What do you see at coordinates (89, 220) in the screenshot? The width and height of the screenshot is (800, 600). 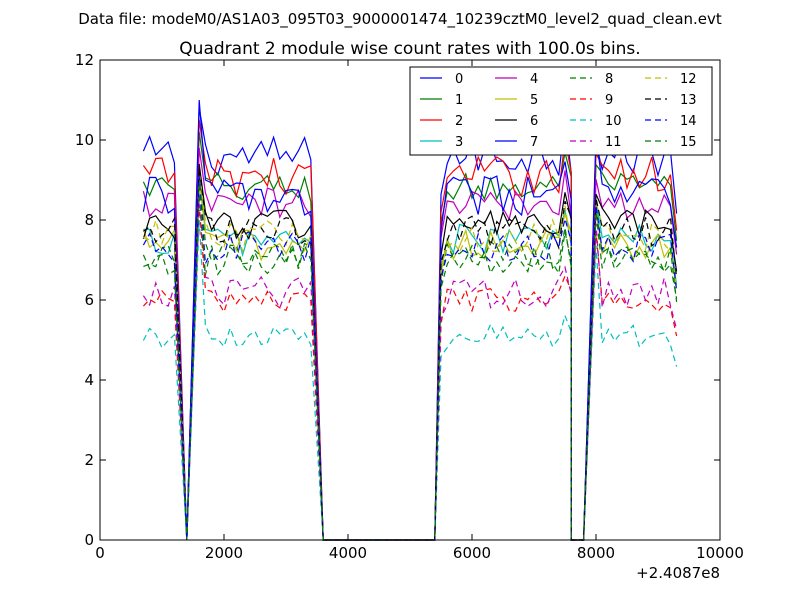 I see `y-tick-label: 8` at bounding box center [89, 220].